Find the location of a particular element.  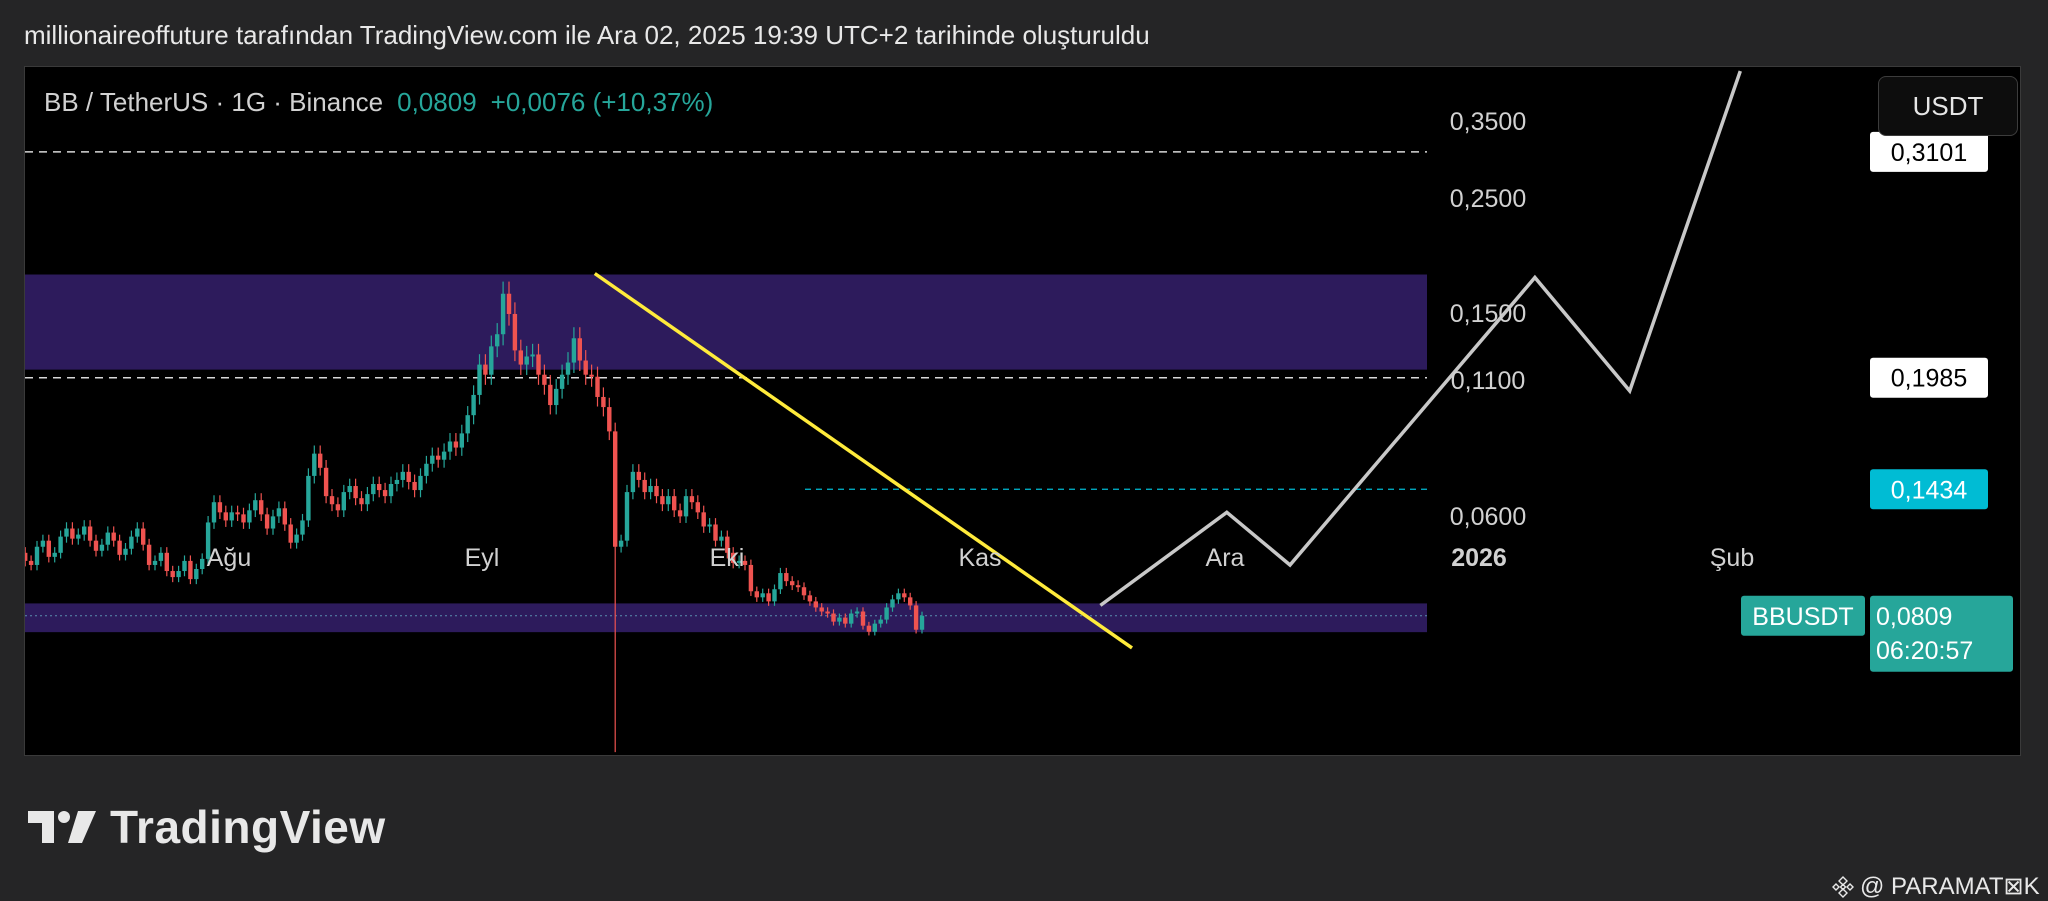

symbol-tag: BBUSDT is located at coordinates (1803, 615).